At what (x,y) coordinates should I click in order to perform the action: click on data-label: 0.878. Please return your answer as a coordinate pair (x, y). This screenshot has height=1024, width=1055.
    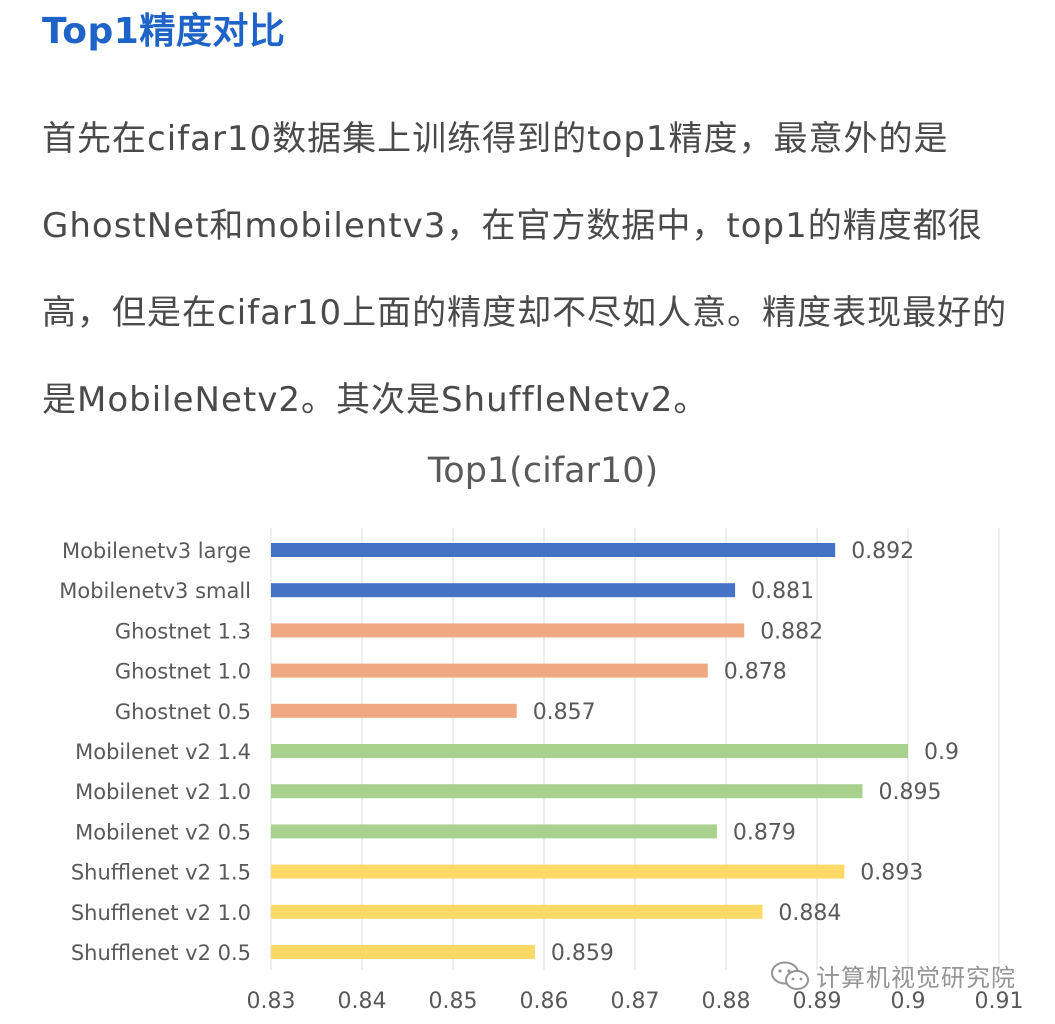
    Looking at the image, I should click on (755, 672).